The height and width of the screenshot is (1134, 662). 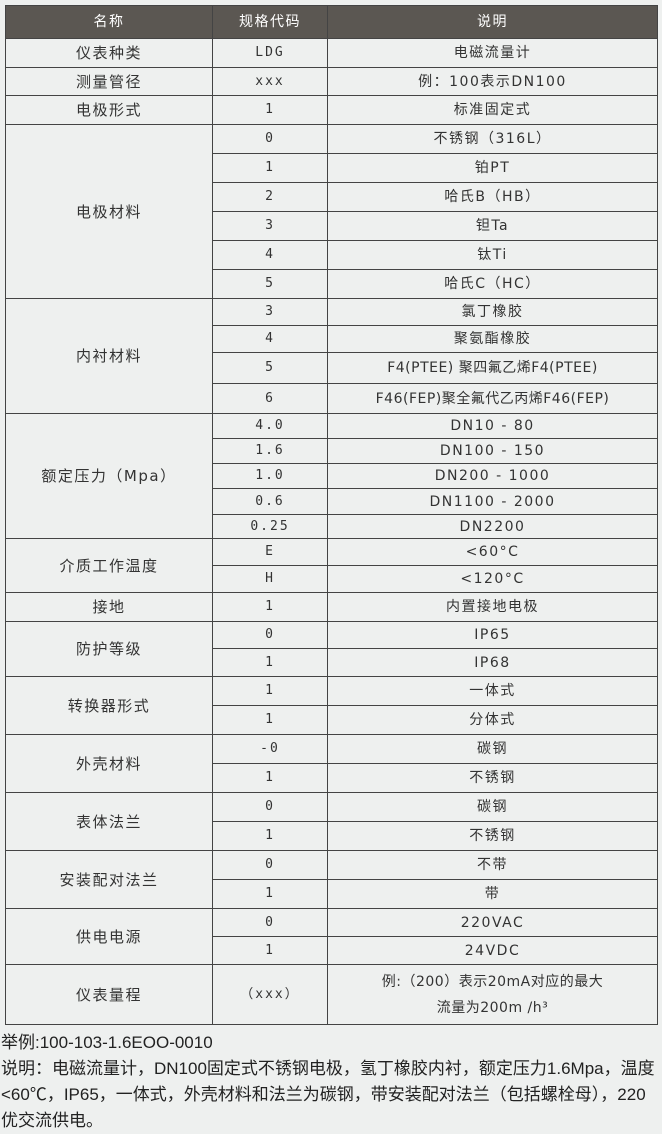 What do you see at coordinates (332, 226) in the screenshot?
I see `table-row: 3 钽Ta` at bounding box center [332, 226].